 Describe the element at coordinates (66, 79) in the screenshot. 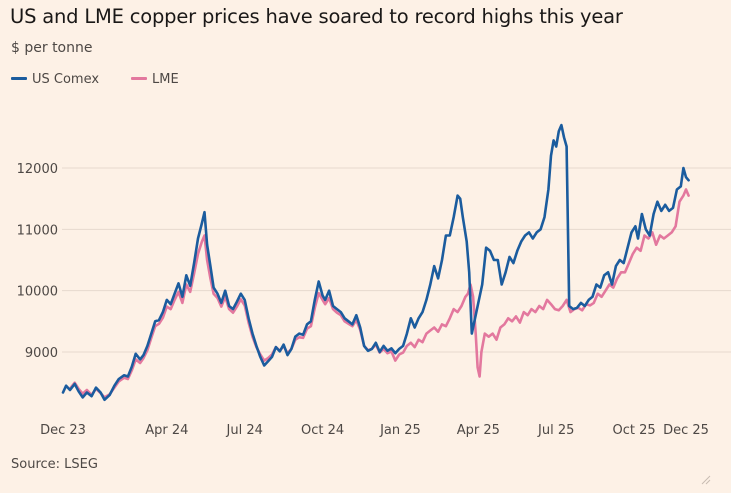

I see `legend-label-comex: US Comex` at that location.